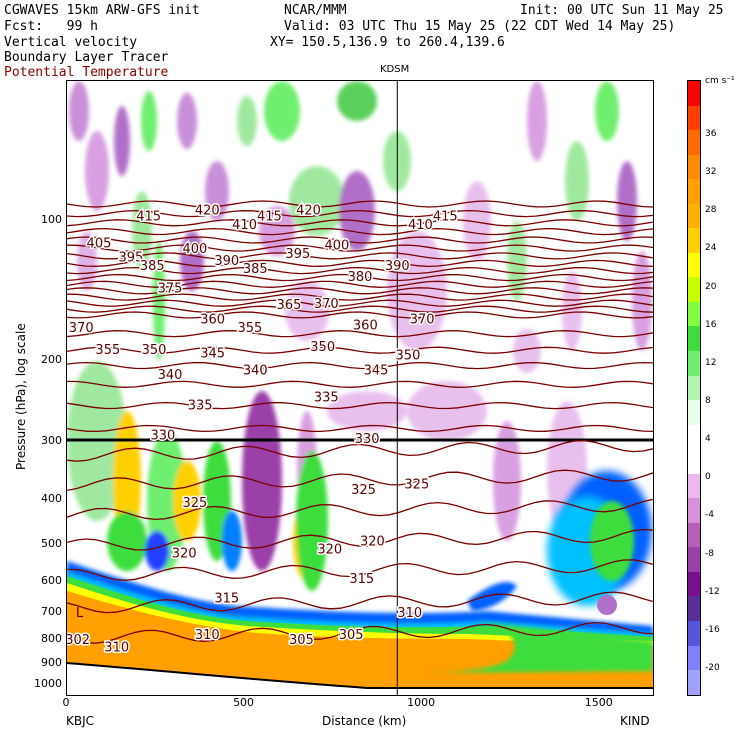 The image size is (740, 740). What do you see at coordinates (720, 81) in the screenshot?
I see `colorbar-units: cm s⁻¹` at bounding box center [720, 81].